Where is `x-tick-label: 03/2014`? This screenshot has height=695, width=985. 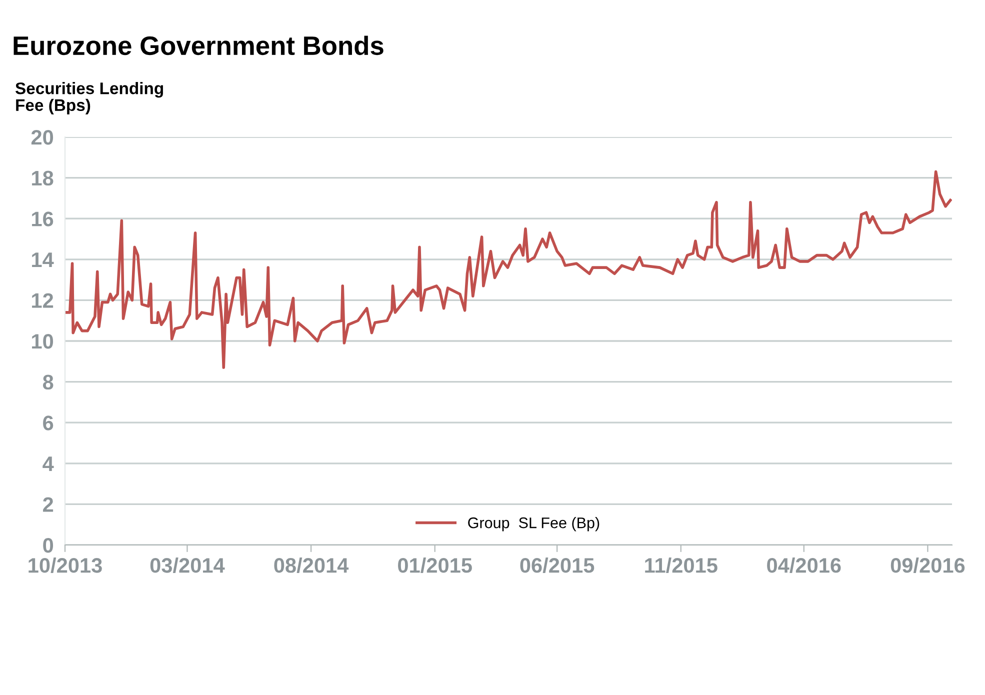 x-tick-label: 03/2014 is located at coordinates (187, 566).